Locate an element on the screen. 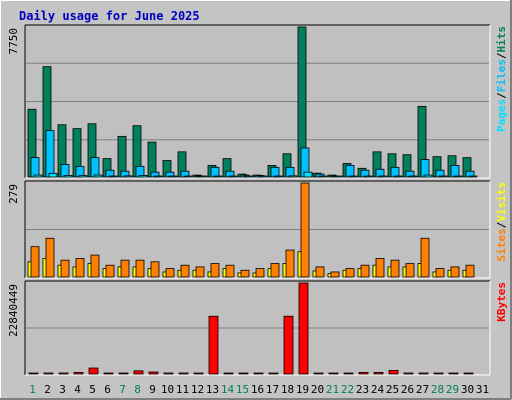  day-label-8: 8 is located at coordinates (137, 389).